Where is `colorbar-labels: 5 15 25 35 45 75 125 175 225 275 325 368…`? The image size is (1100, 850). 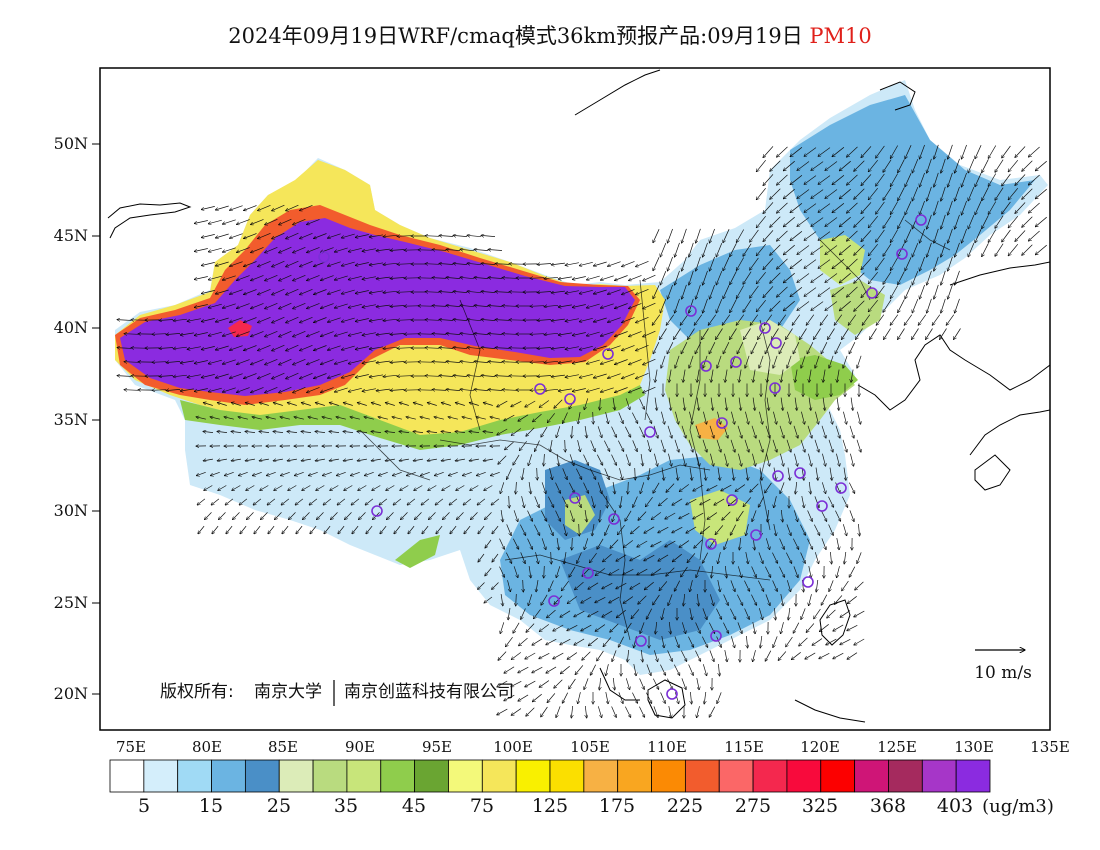
colorbar-labels: 5 15 25 35 45 75 125 175 225 275 325 368… is located at coordinates (596, 806).